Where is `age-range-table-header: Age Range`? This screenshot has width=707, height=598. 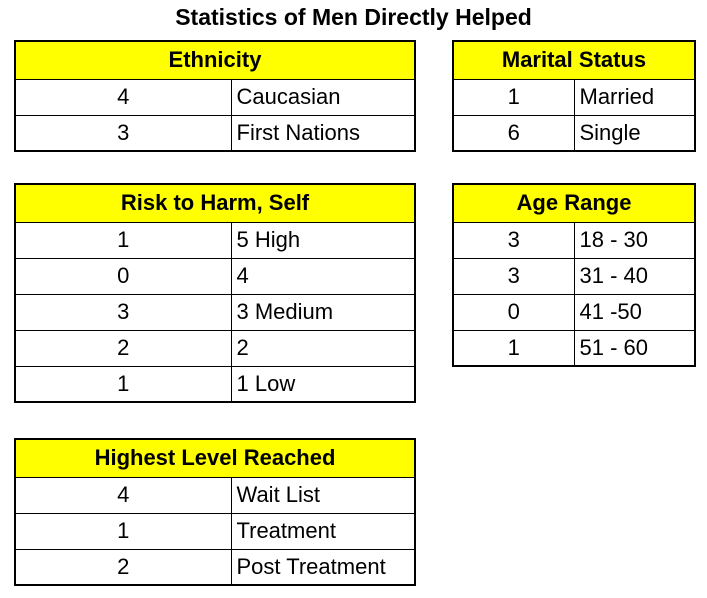
age-range-table-header: Age Range is located at coordinates (574, 203).